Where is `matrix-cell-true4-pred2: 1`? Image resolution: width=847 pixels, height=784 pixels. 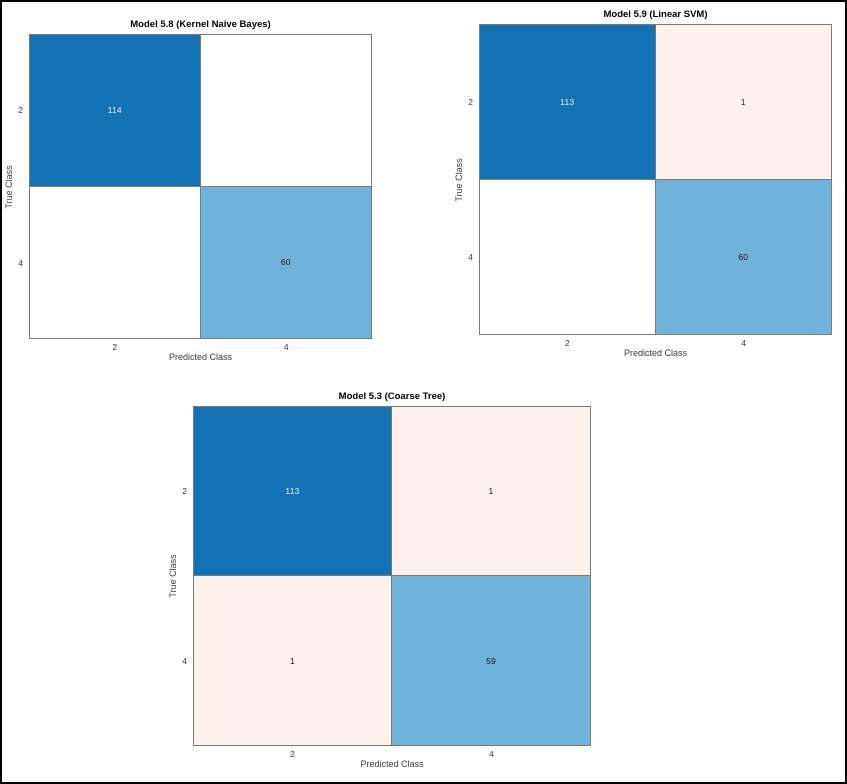
matrix-cell-true4-pred2: 1 is located at coordinates (293, 660).